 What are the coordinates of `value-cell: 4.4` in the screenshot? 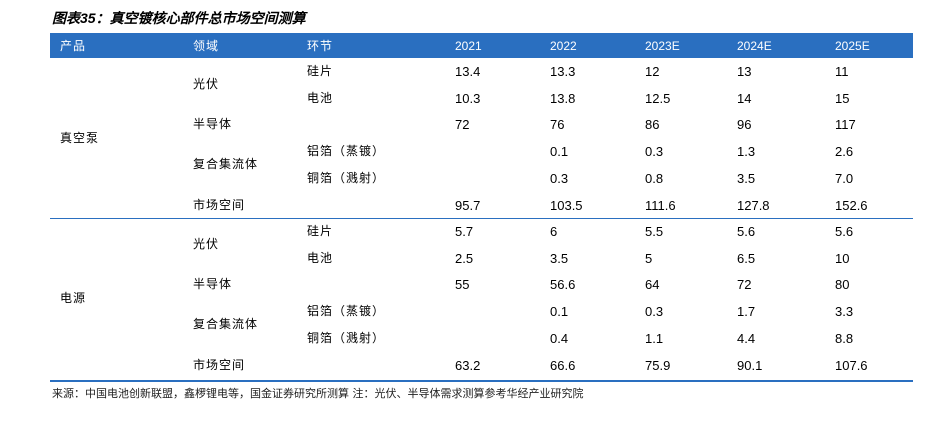 It's located at (746, 338).